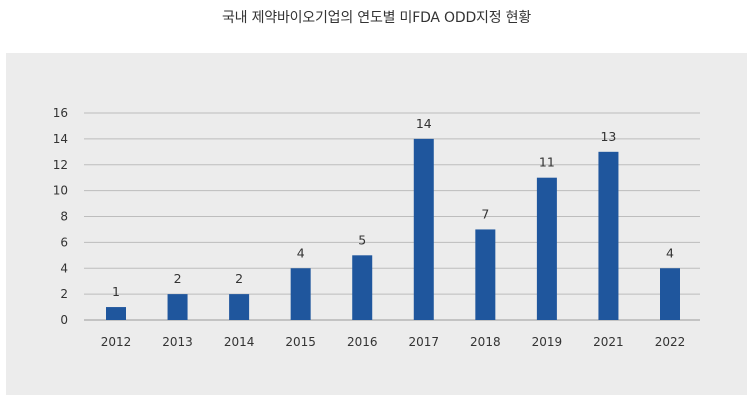 The height and width of the screenshot is (401, 753). Describe the element at coordinates (64, 268) in the screenshot. I see `y-tick-label: 4` at that location.